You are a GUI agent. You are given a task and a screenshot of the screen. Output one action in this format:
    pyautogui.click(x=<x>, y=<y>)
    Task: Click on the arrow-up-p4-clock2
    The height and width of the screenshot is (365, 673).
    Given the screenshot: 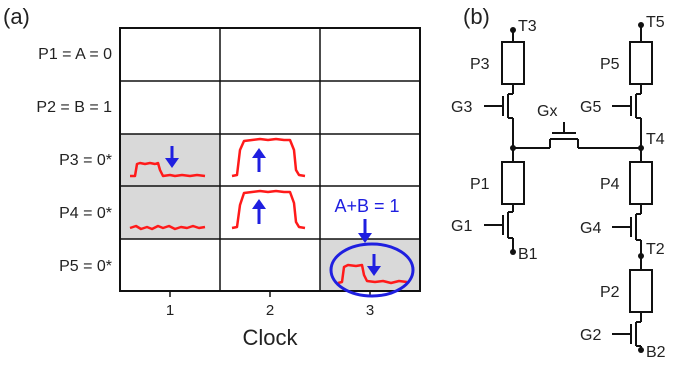 What is the action you would take?
    pyautogui.click(x=259, y=211)
    